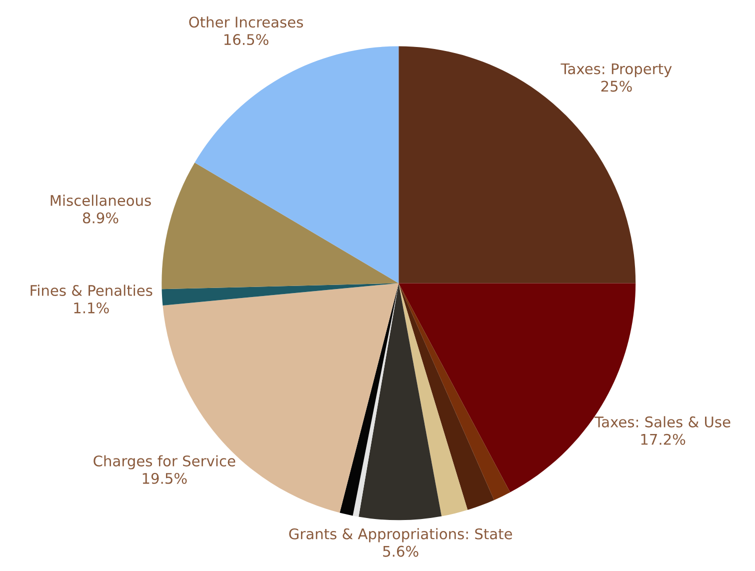 This screenshot has height=571, width=755. Describe the element at coordinates (662, 422) in the screenshot. I see `slice-label: Taxes: Sales & Use` at that location.